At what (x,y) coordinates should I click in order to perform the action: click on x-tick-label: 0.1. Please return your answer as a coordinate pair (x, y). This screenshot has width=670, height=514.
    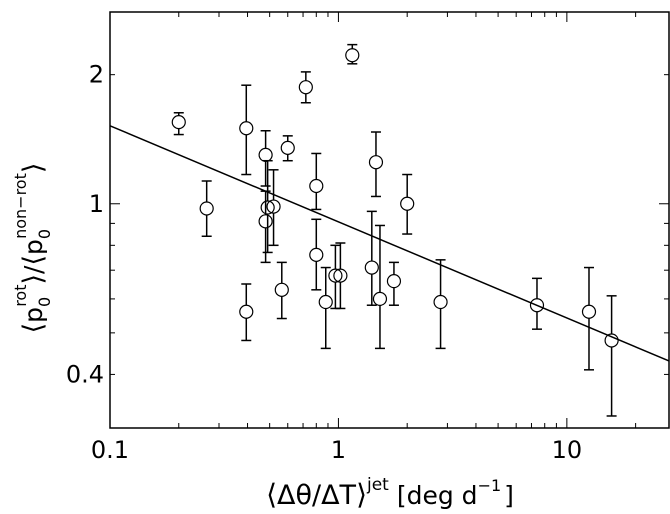
    Looking at the image, I should click on (110, 450).